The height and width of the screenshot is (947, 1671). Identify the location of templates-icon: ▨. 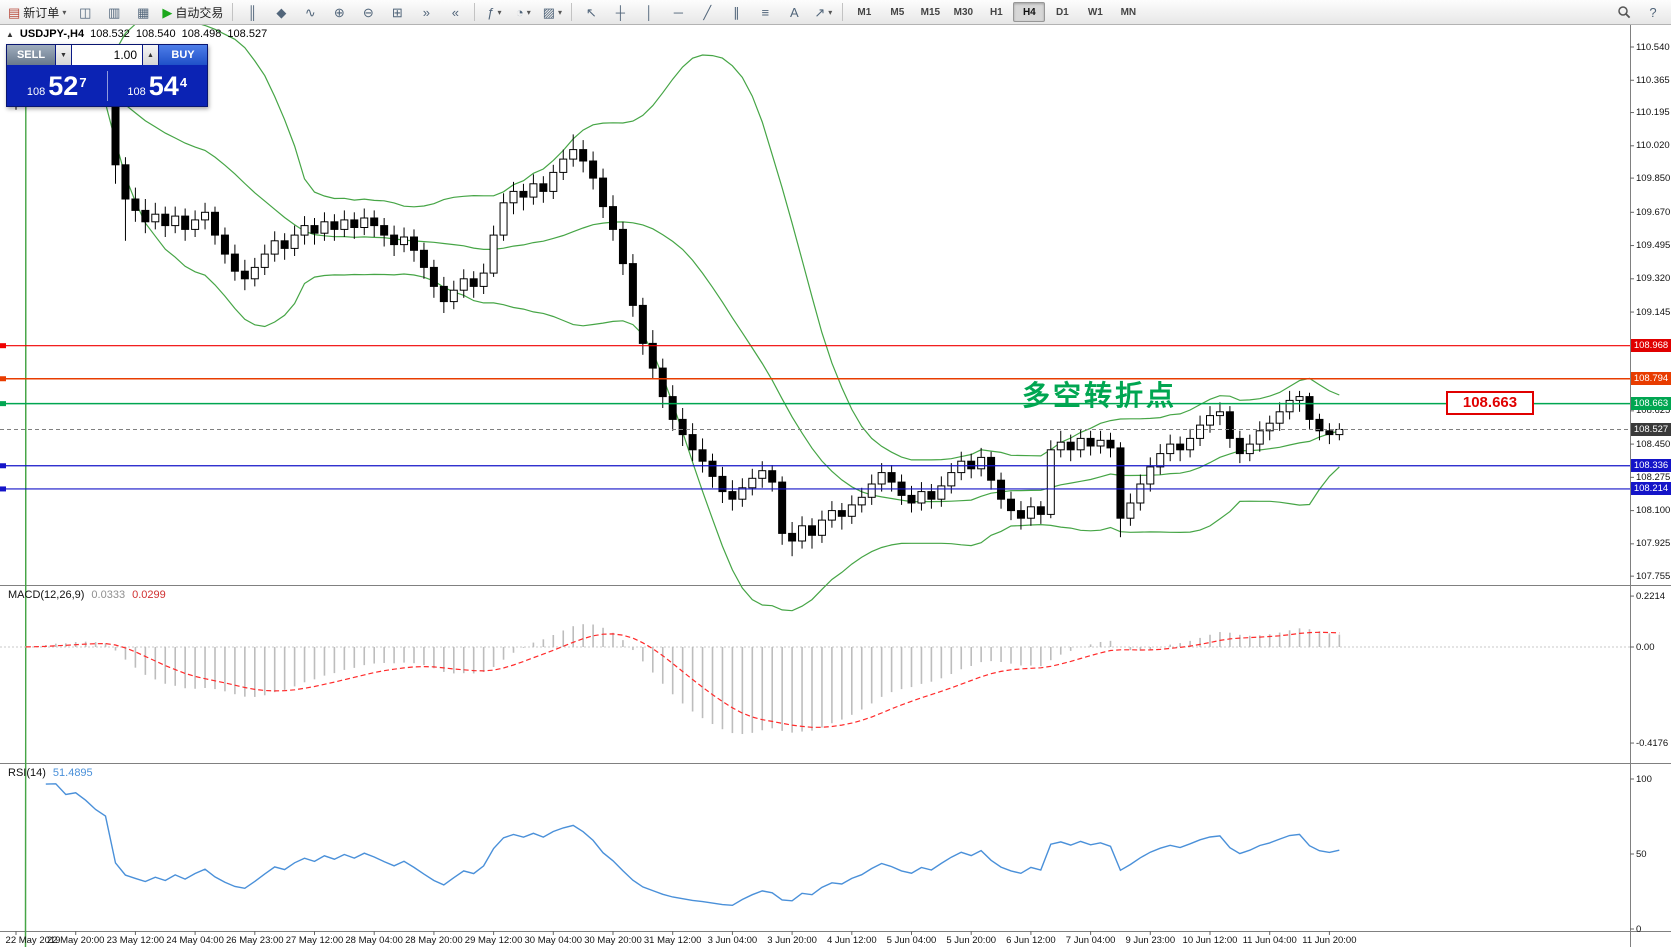
(548, 12).